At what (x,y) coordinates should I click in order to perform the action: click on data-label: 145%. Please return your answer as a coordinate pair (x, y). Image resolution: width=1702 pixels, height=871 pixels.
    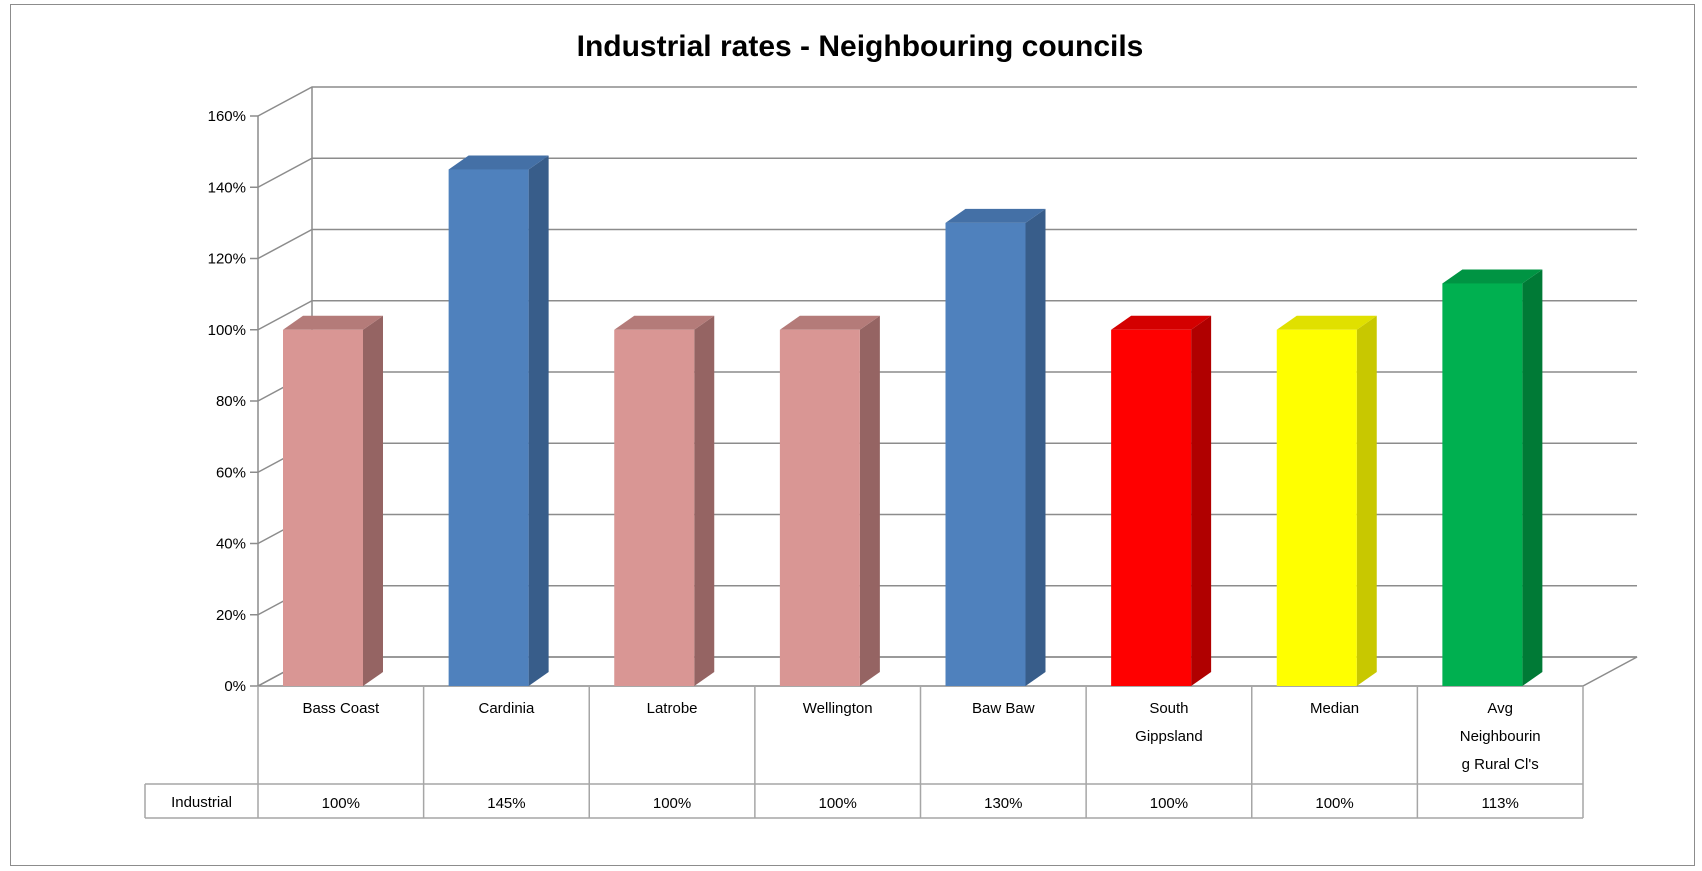
    Looking at the image, I should click on (506, 803).